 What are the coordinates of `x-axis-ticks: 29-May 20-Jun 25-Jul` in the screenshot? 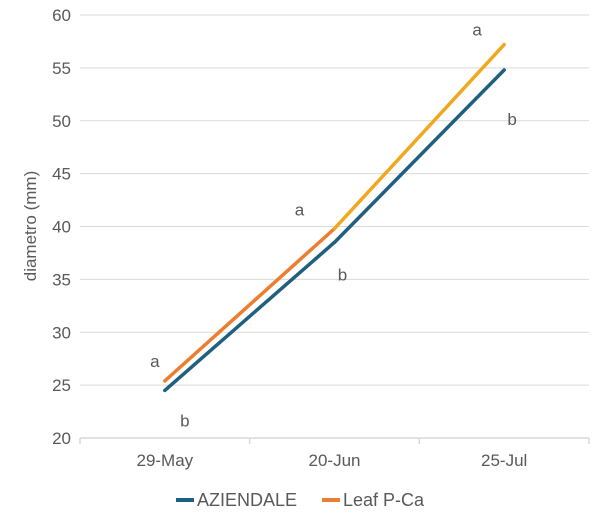 It's located at (331, 460).